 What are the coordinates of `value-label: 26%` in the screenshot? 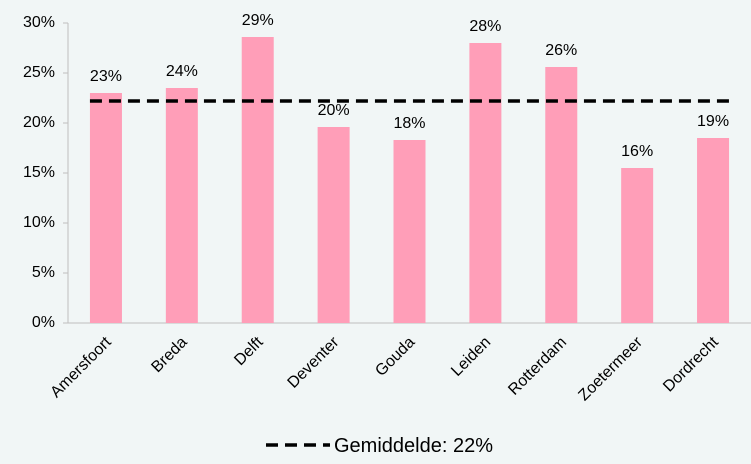 It's located at (561, 50).